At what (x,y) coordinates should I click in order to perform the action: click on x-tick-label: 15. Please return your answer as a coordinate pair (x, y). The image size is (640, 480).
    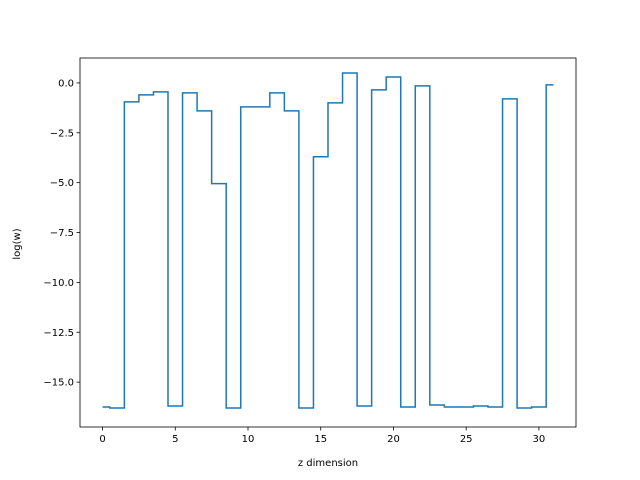
    Looking at the image, I should click on (320, 439).